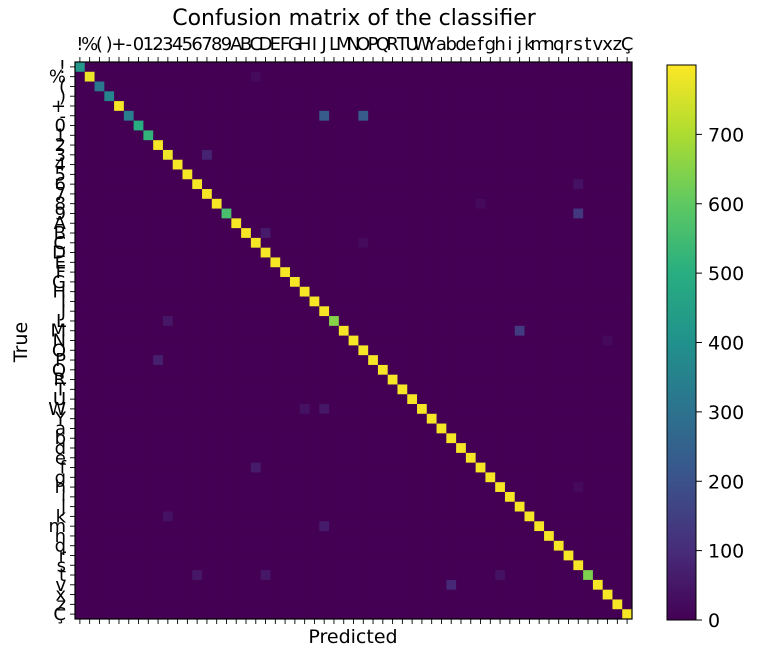 This screenshot has height=656, width=759. What do you see at coordinates (63, 468) in the screenshot?
I see `y-tick-label: f` at bounding box center [63, 468].